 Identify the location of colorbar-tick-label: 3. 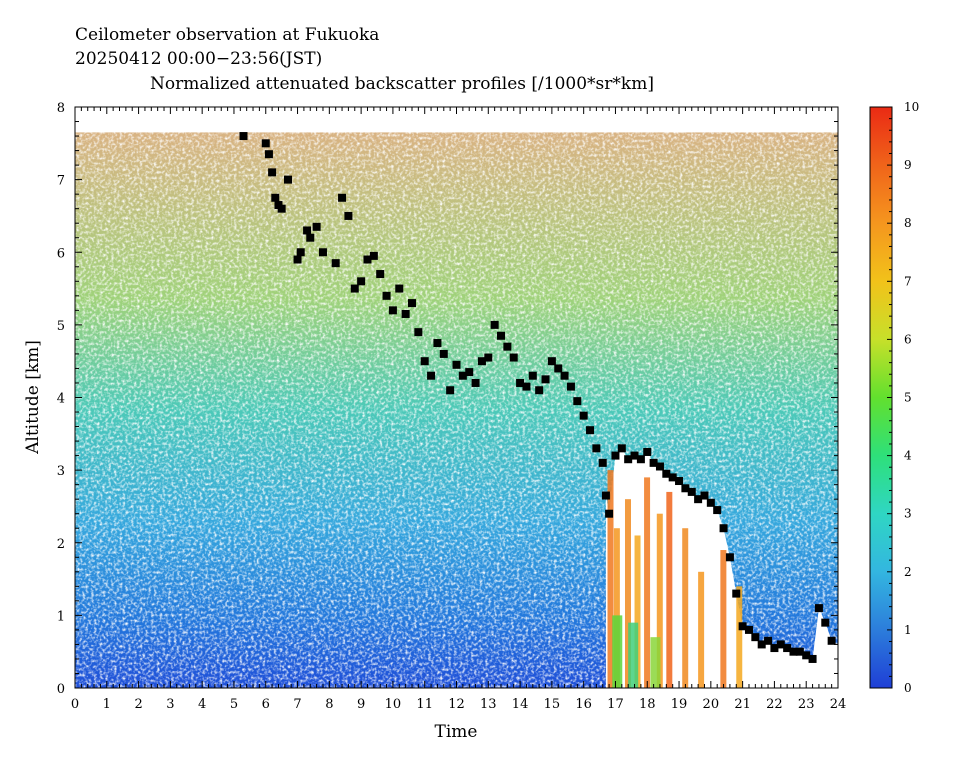
(908, 514).